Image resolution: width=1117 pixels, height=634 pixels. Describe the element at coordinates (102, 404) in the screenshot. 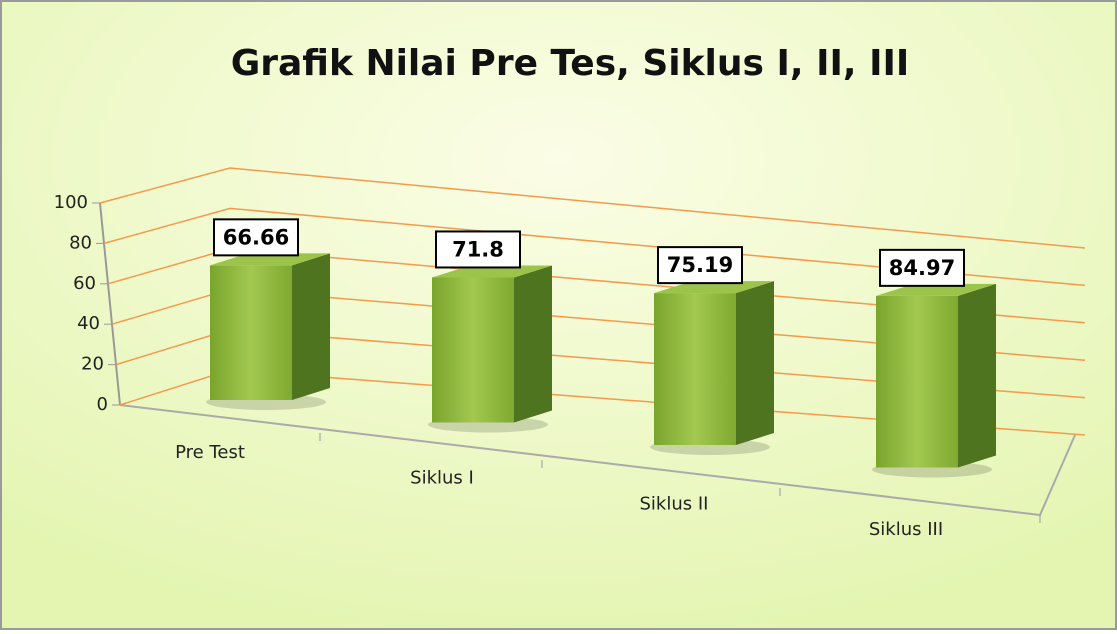

I see `y-tick-label: 0` at that location.